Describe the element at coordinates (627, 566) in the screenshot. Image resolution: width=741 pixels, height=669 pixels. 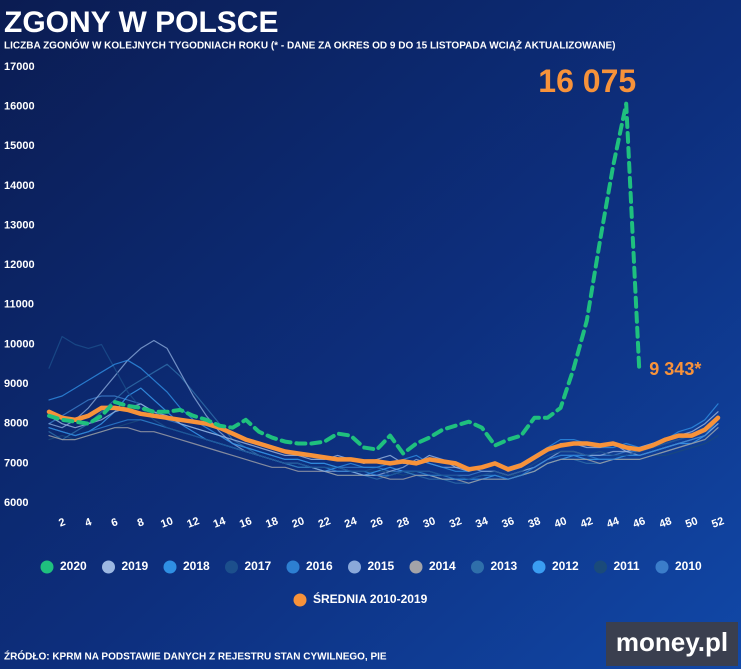
I see `legend-label: 2011` at that location.